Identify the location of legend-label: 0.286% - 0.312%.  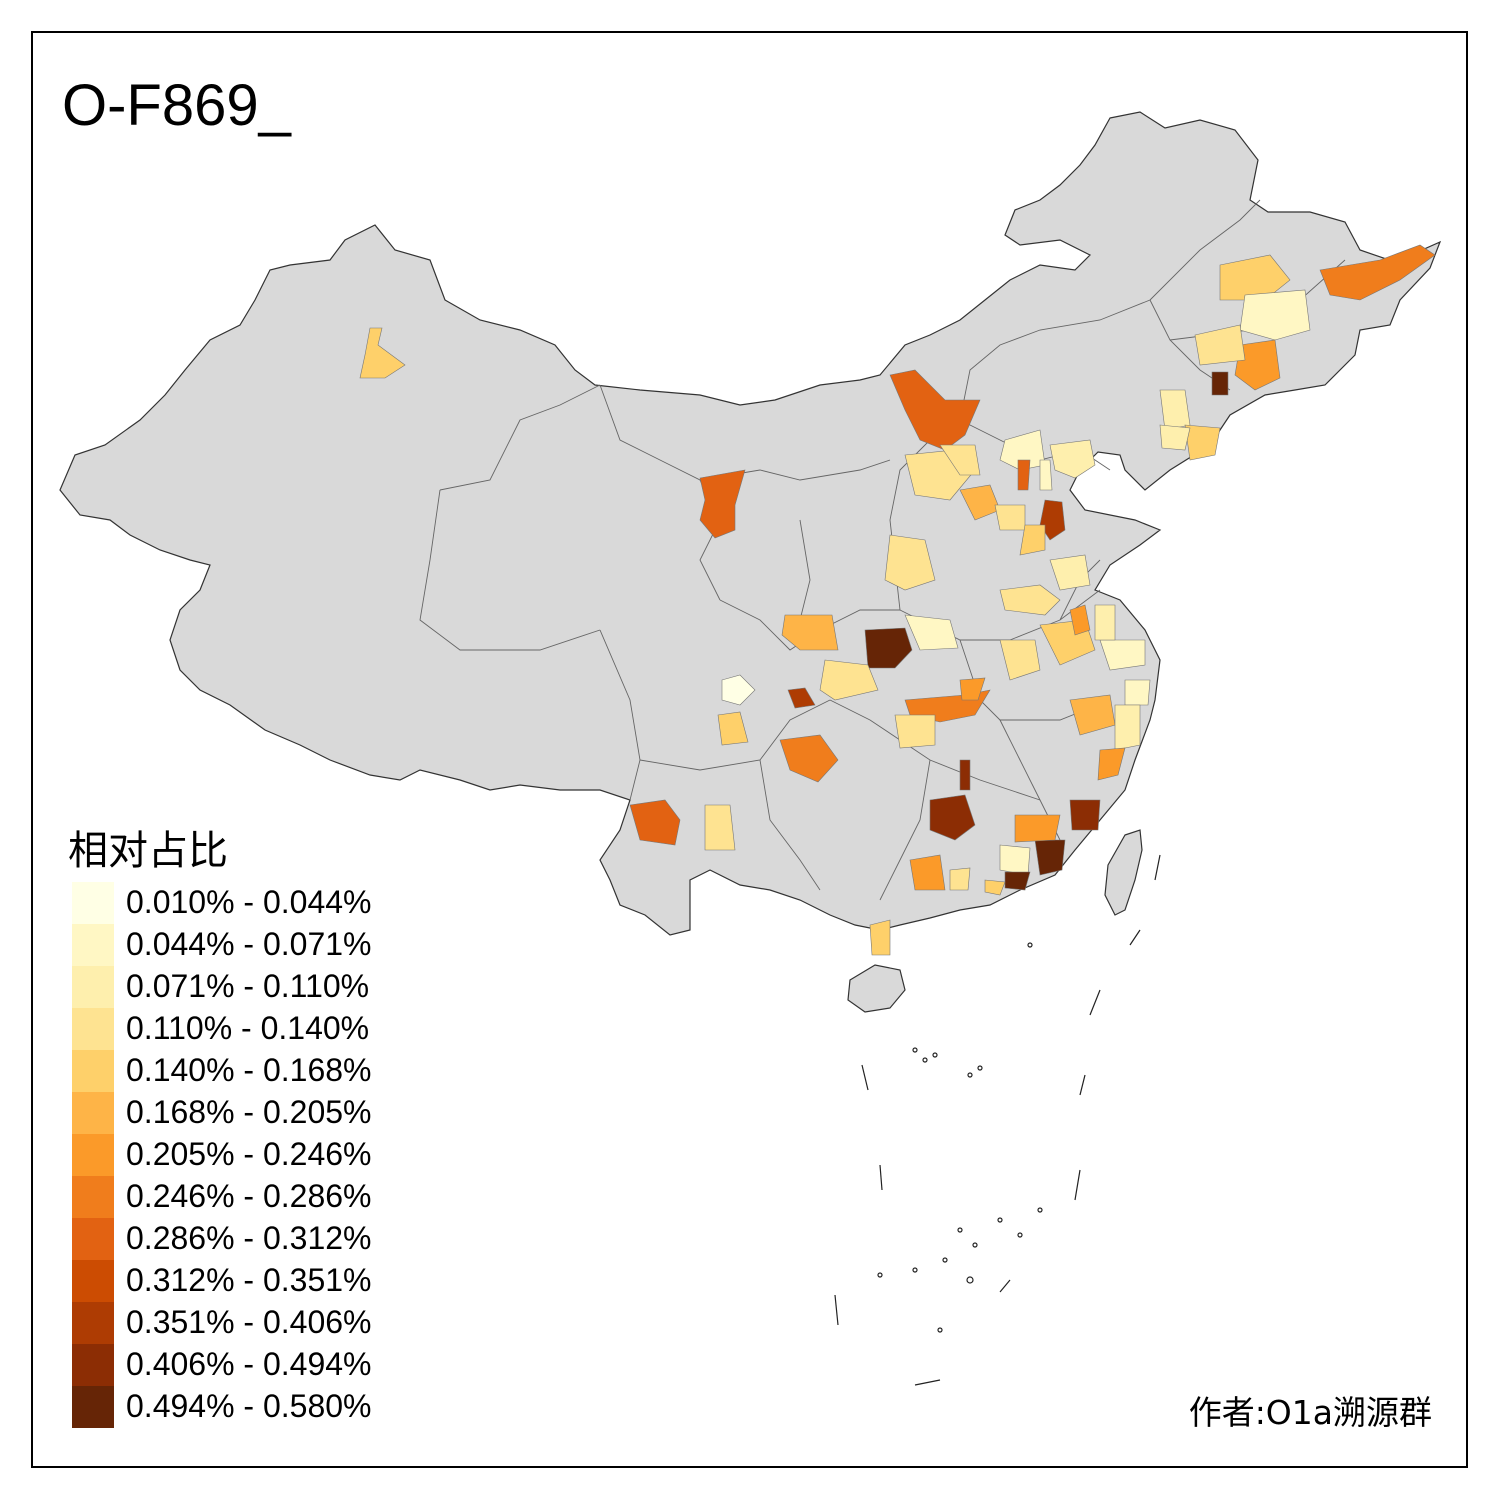
(249, 1238).